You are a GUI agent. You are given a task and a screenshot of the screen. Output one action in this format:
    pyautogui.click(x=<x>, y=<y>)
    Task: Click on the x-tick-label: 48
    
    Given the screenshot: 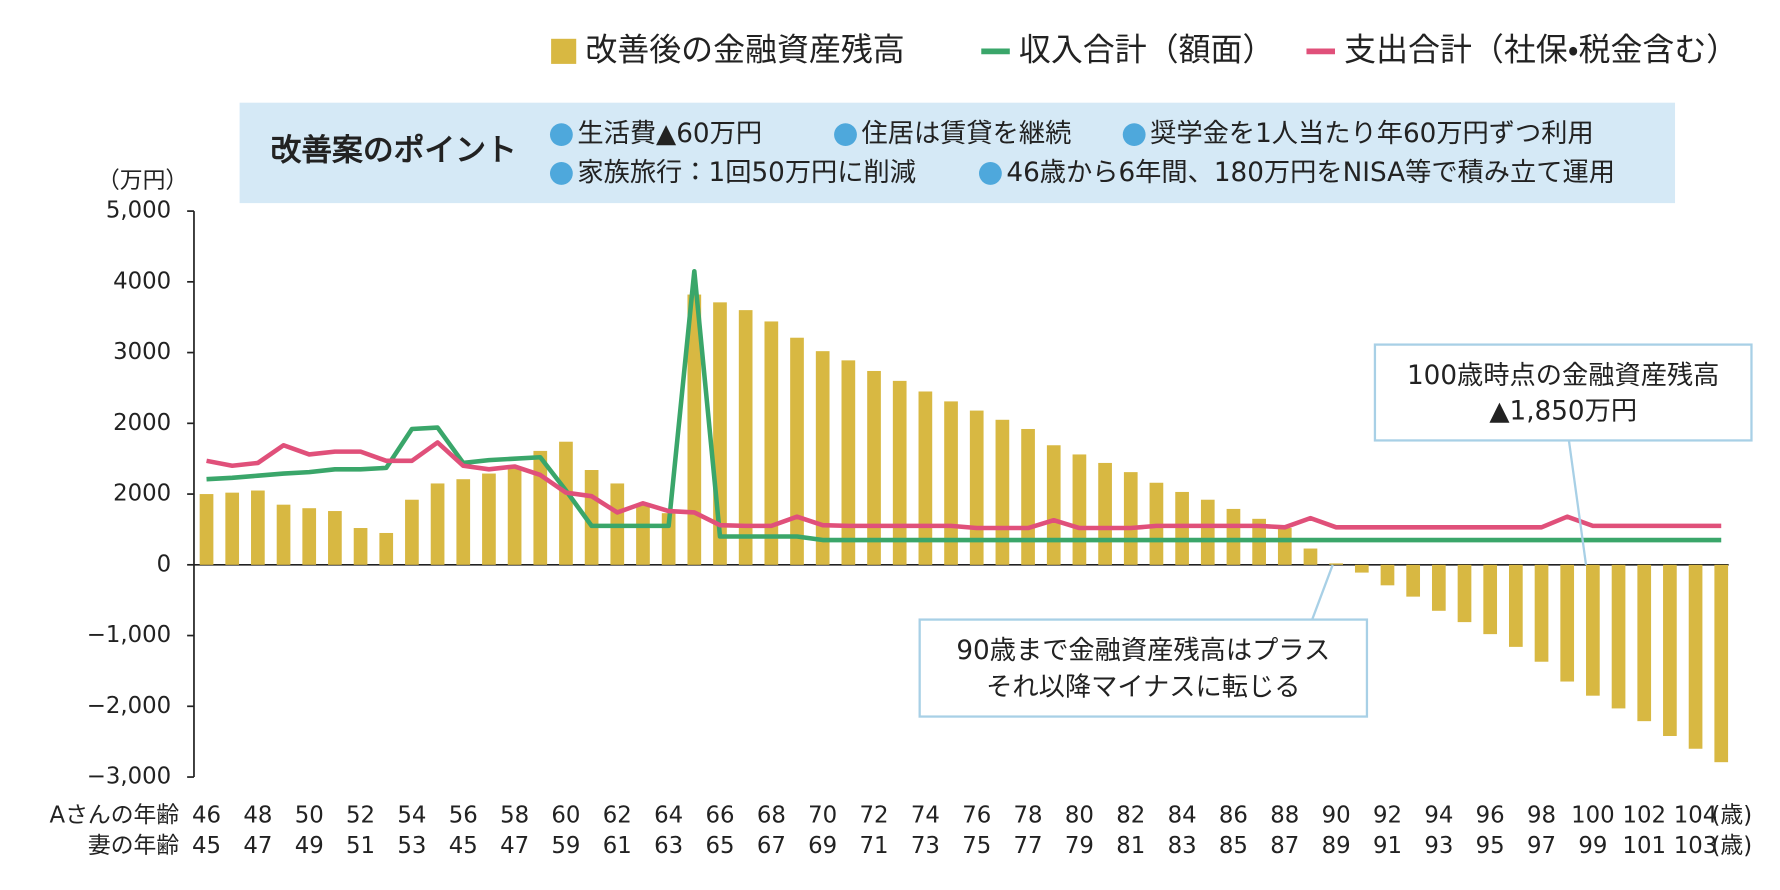 What is the action you would take?
    pyautogui.click(x=257, y=815)
    